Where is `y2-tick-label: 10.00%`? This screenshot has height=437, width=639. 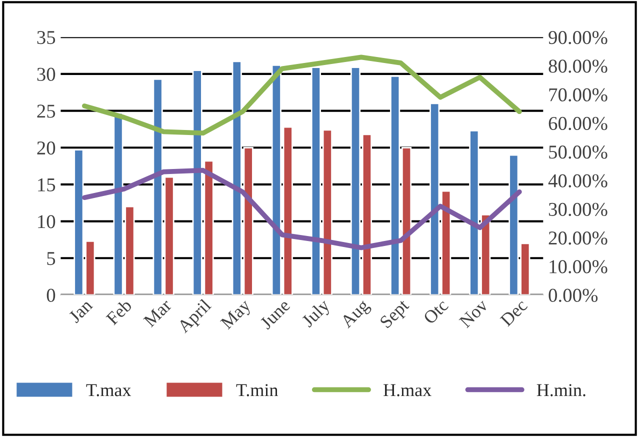 y2-tick-label: 10.00% is located at coordinates (579, 267).